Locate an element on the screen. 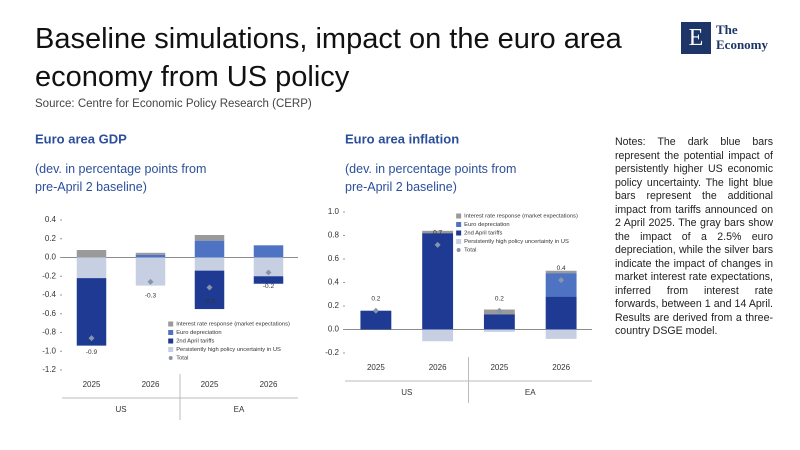 This screenshot has width=800, height=450. y-tick-label: 1.0 is located at coordinates (334, 211).